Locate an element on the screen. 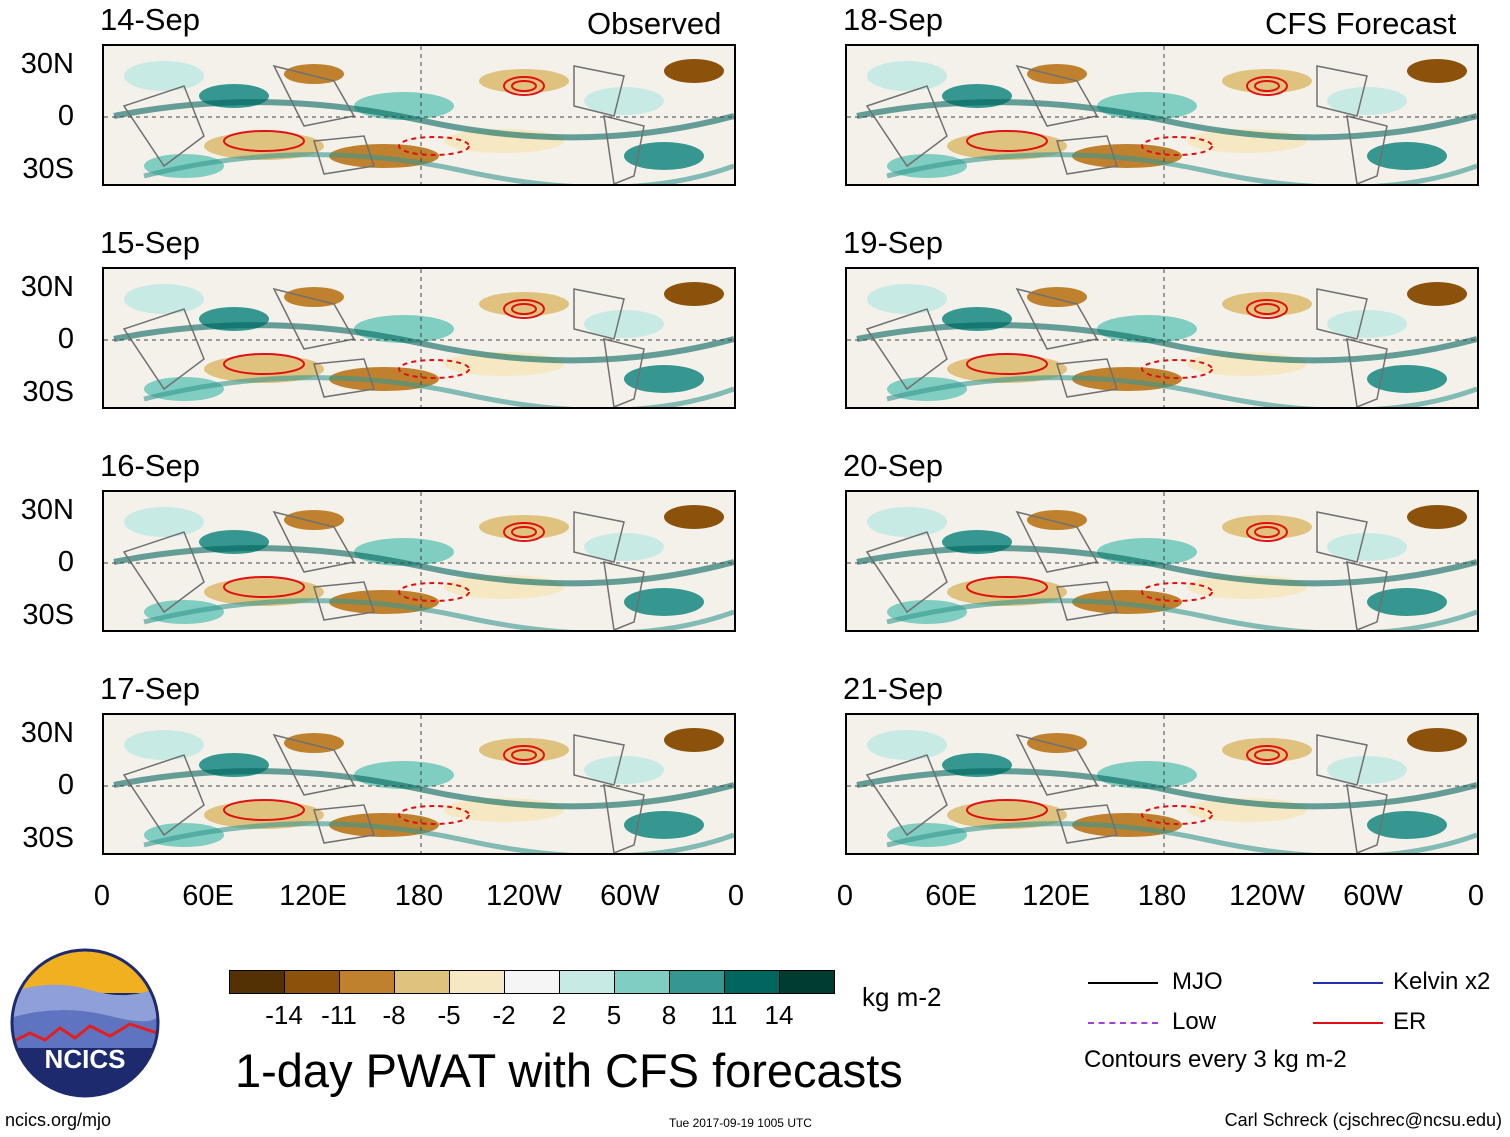 This screenshot has height=1137, width=1510. footer-timestamp: Tue 2017-09-19 1005 UTC is located at coordinates (740, 1123).